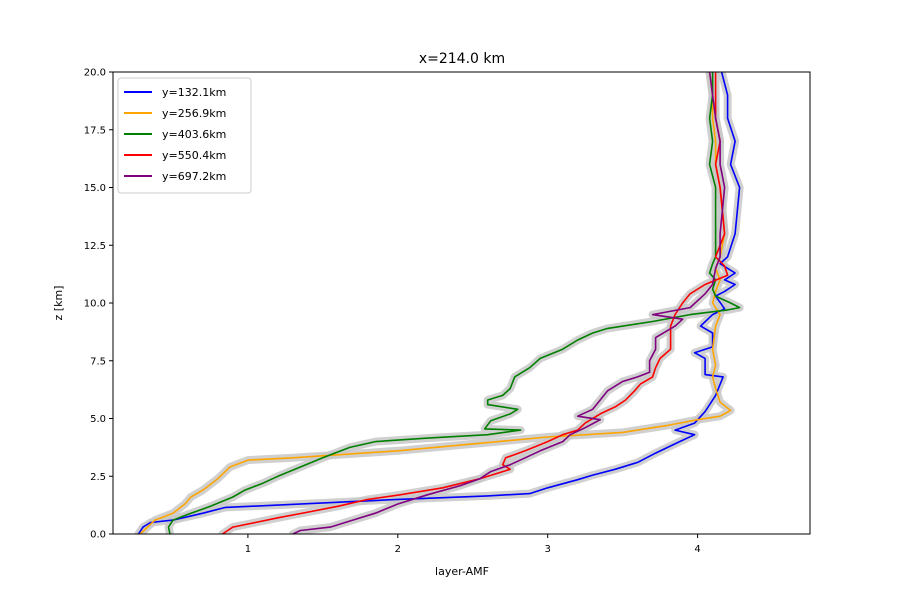 Image resolution: width=900 pixels, height=600 pixels. Describe the element at coordinates (194, 155) in the screenshot. I see `legend-label: y=550.4km` at that location.